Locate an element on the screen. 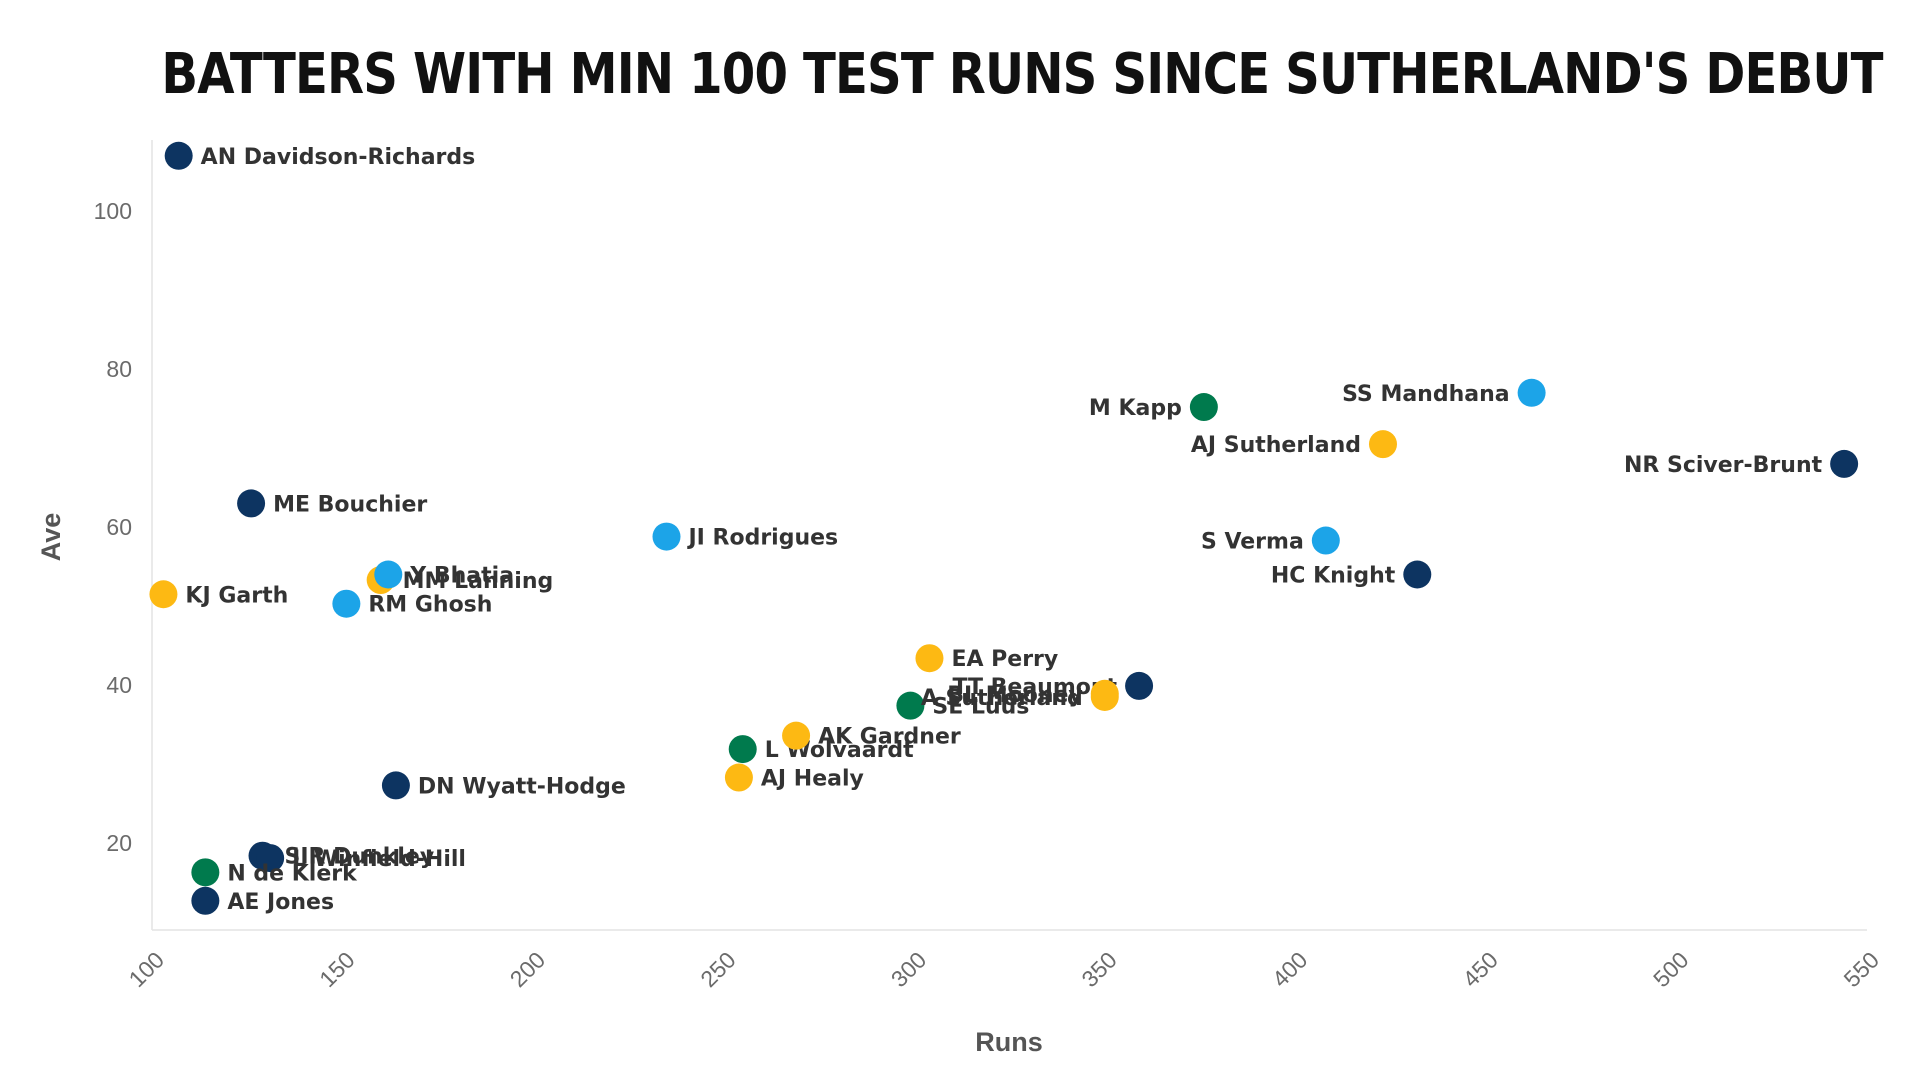 The image size is (1920, 1080). x-tick-label: 400 is located at coordinates (1290, 970).